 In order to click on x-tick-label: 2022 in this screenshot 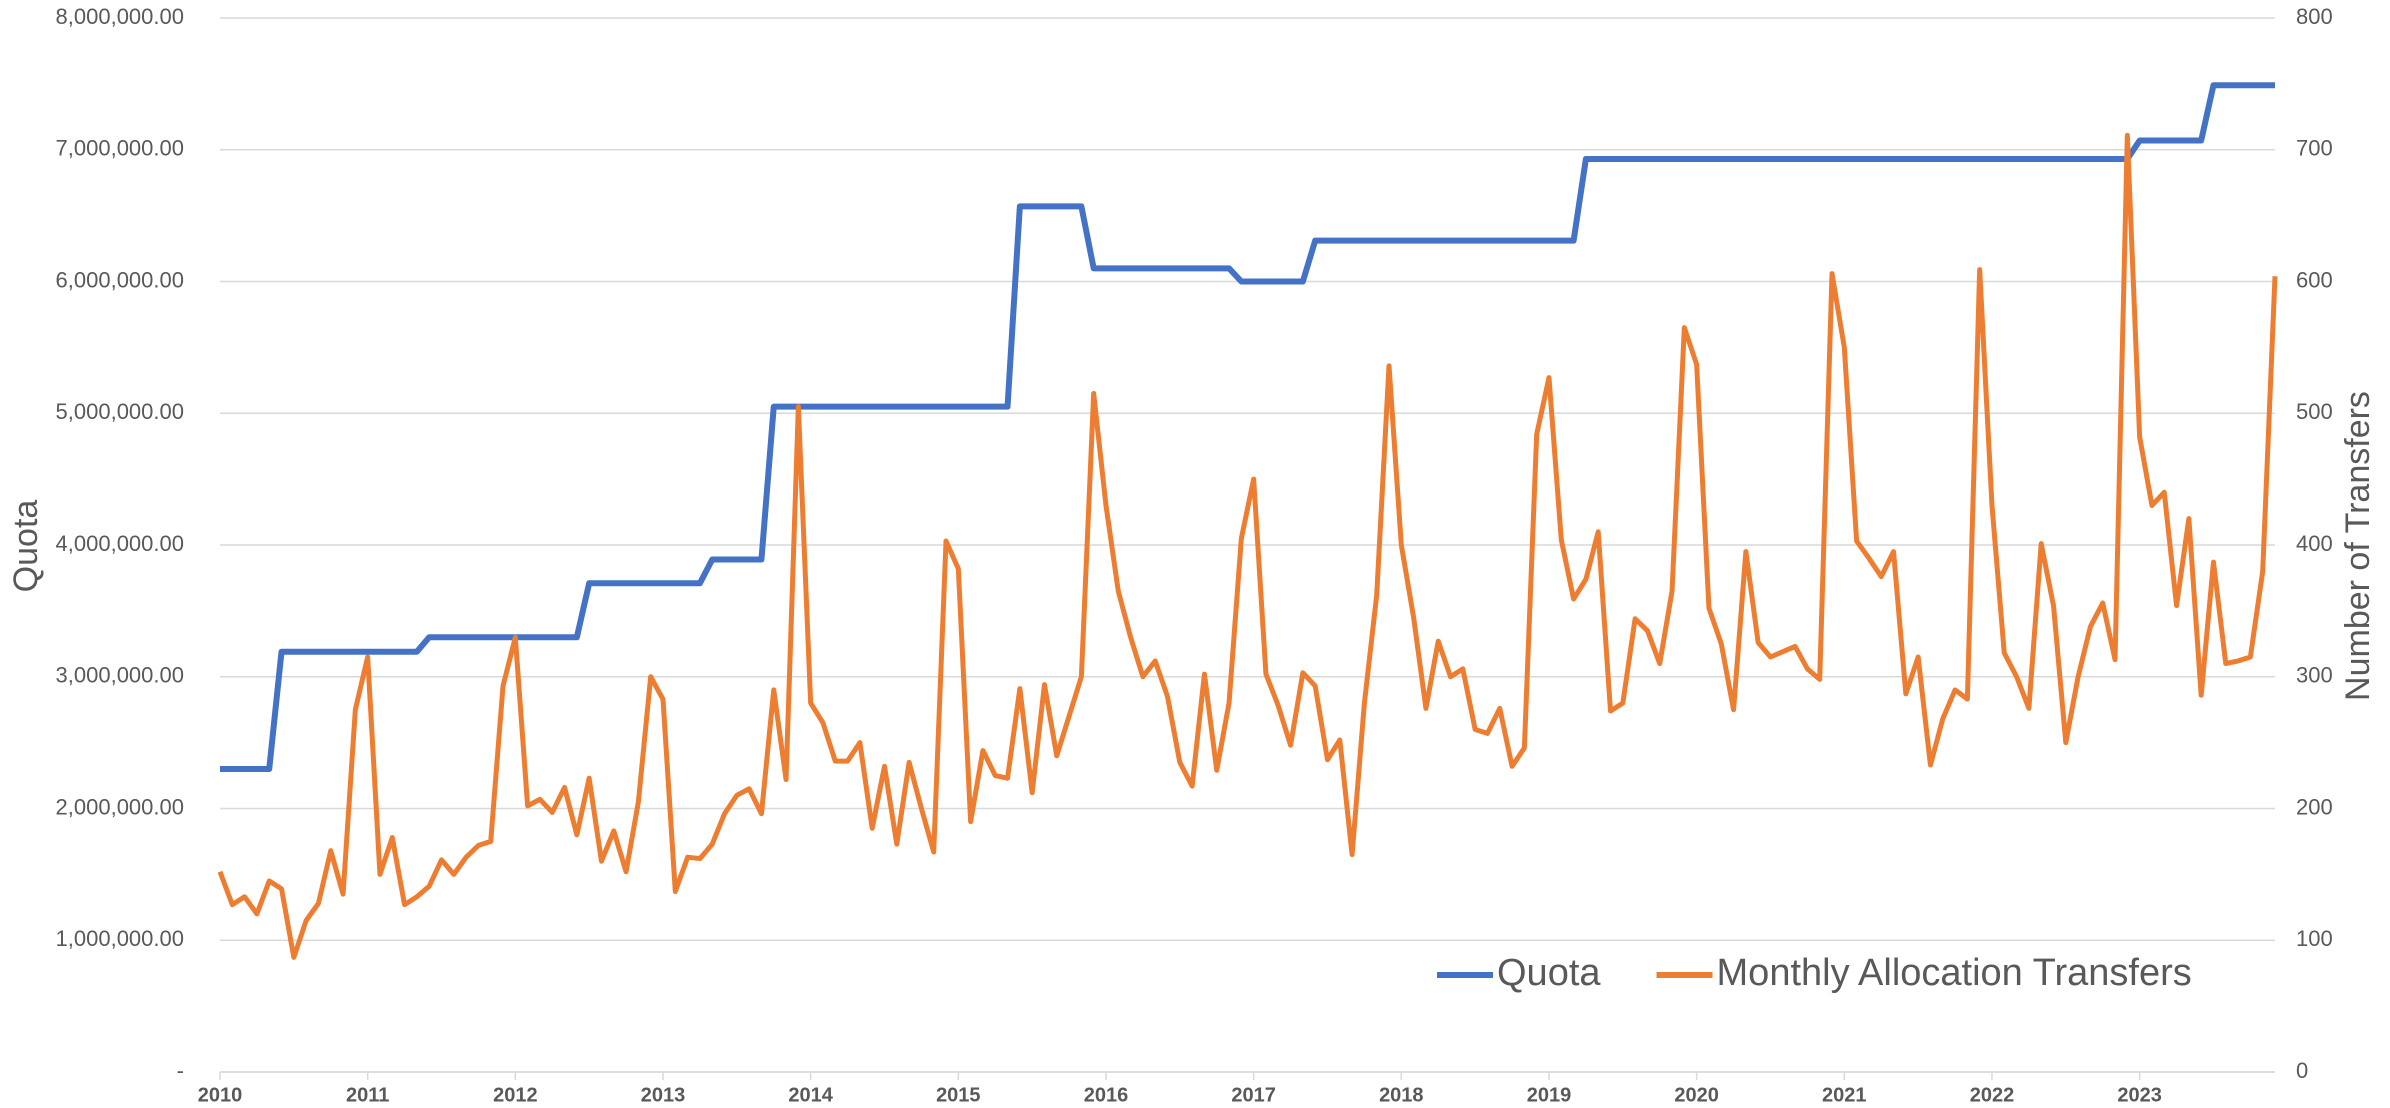, I will do `click(1992, 1095)`.